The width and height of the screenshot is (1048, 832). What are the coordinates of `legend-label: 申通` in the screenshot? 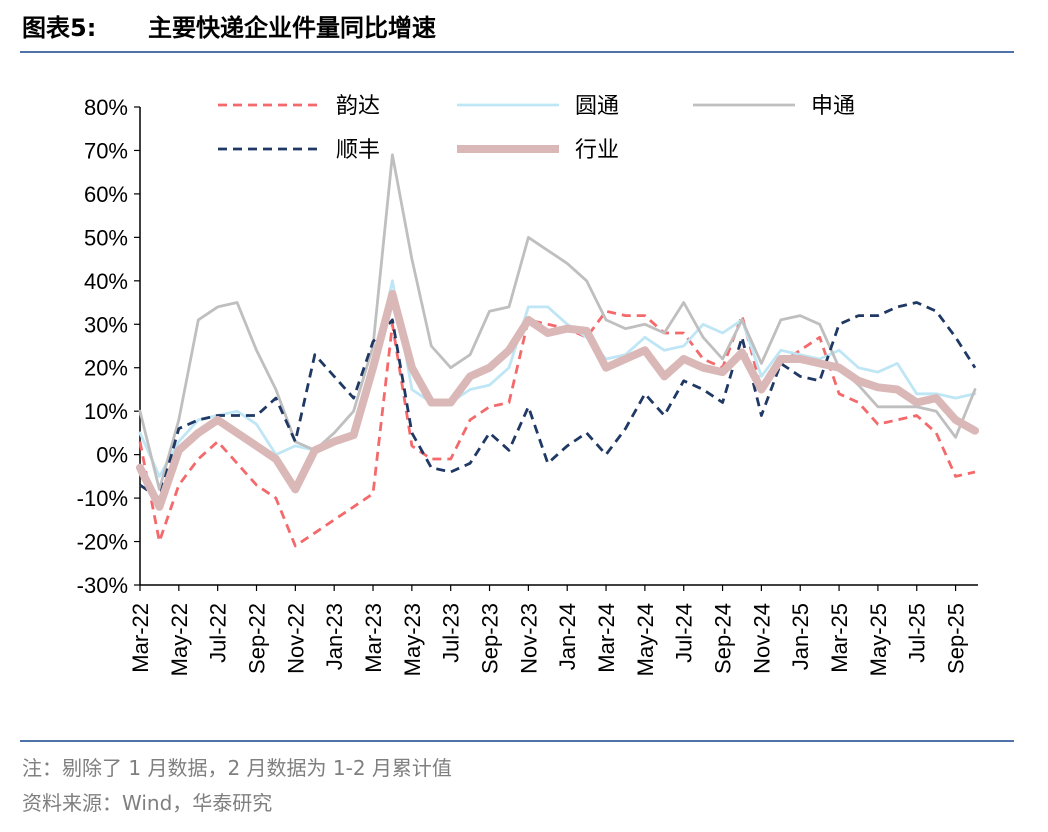 It's located at (833, 106).